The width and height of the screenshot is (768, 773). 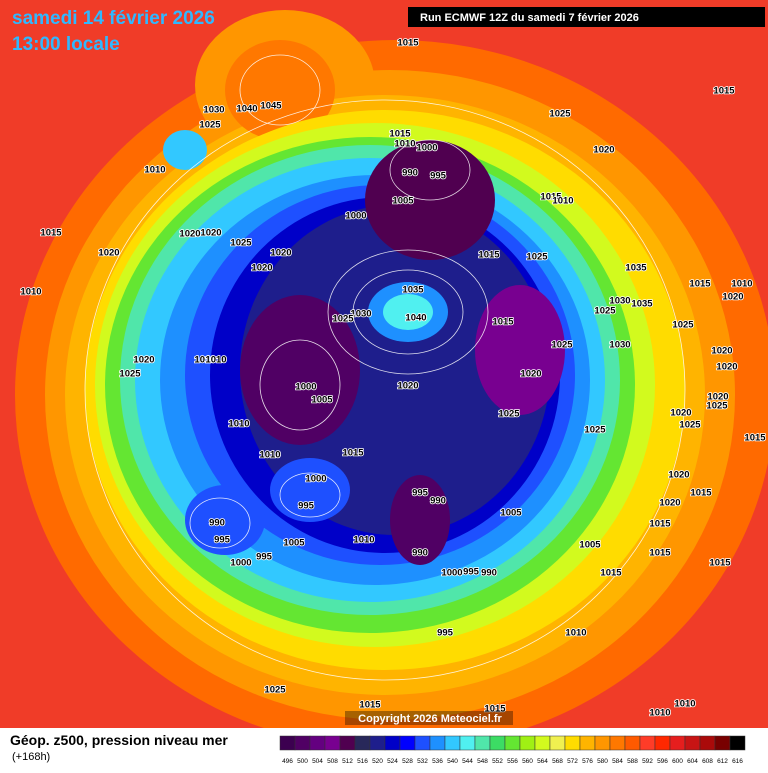 What do you see at coordinates (647, 761) in the screenshot?
I see `legend-label: 592` at bounding box center [647, 761].